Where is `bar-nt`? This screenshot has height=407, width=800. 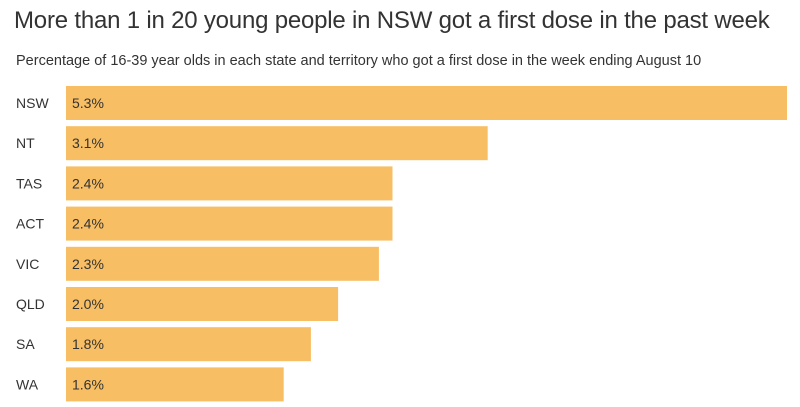
bar-nt is located at coordinates (277, 143).